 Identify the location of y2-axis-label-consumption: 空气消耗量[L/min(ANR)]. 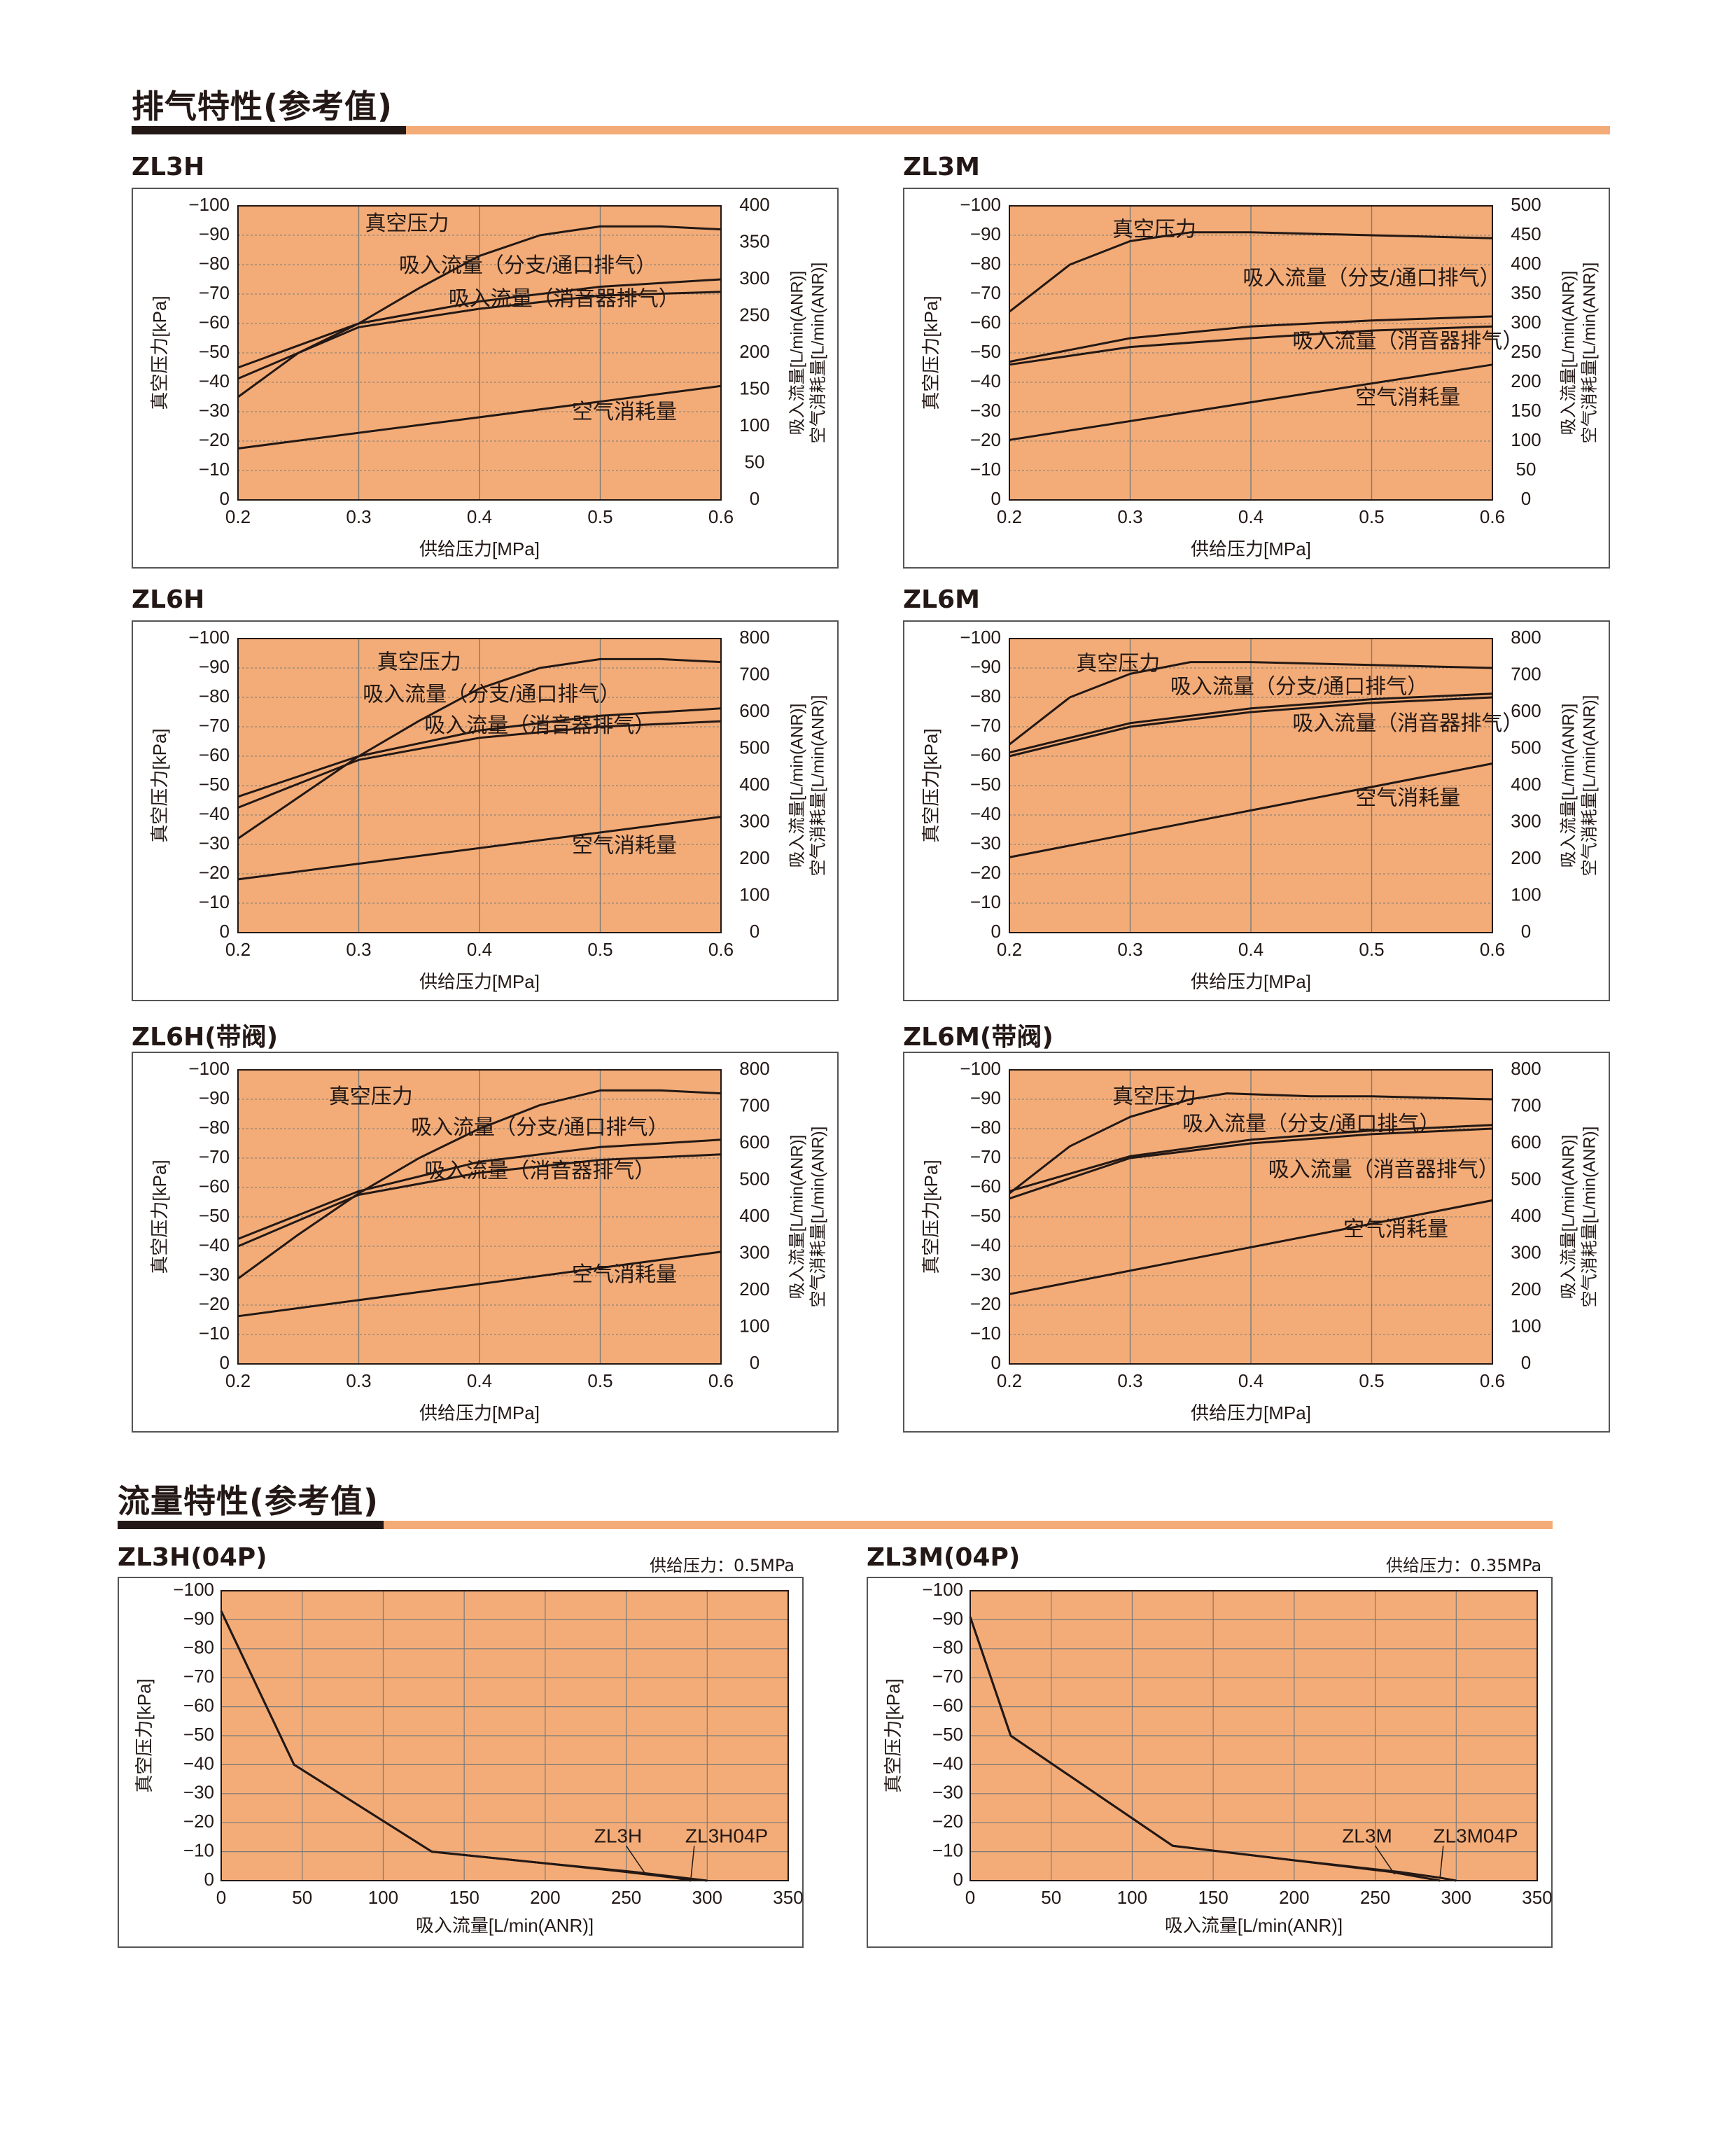
(817, 1217).